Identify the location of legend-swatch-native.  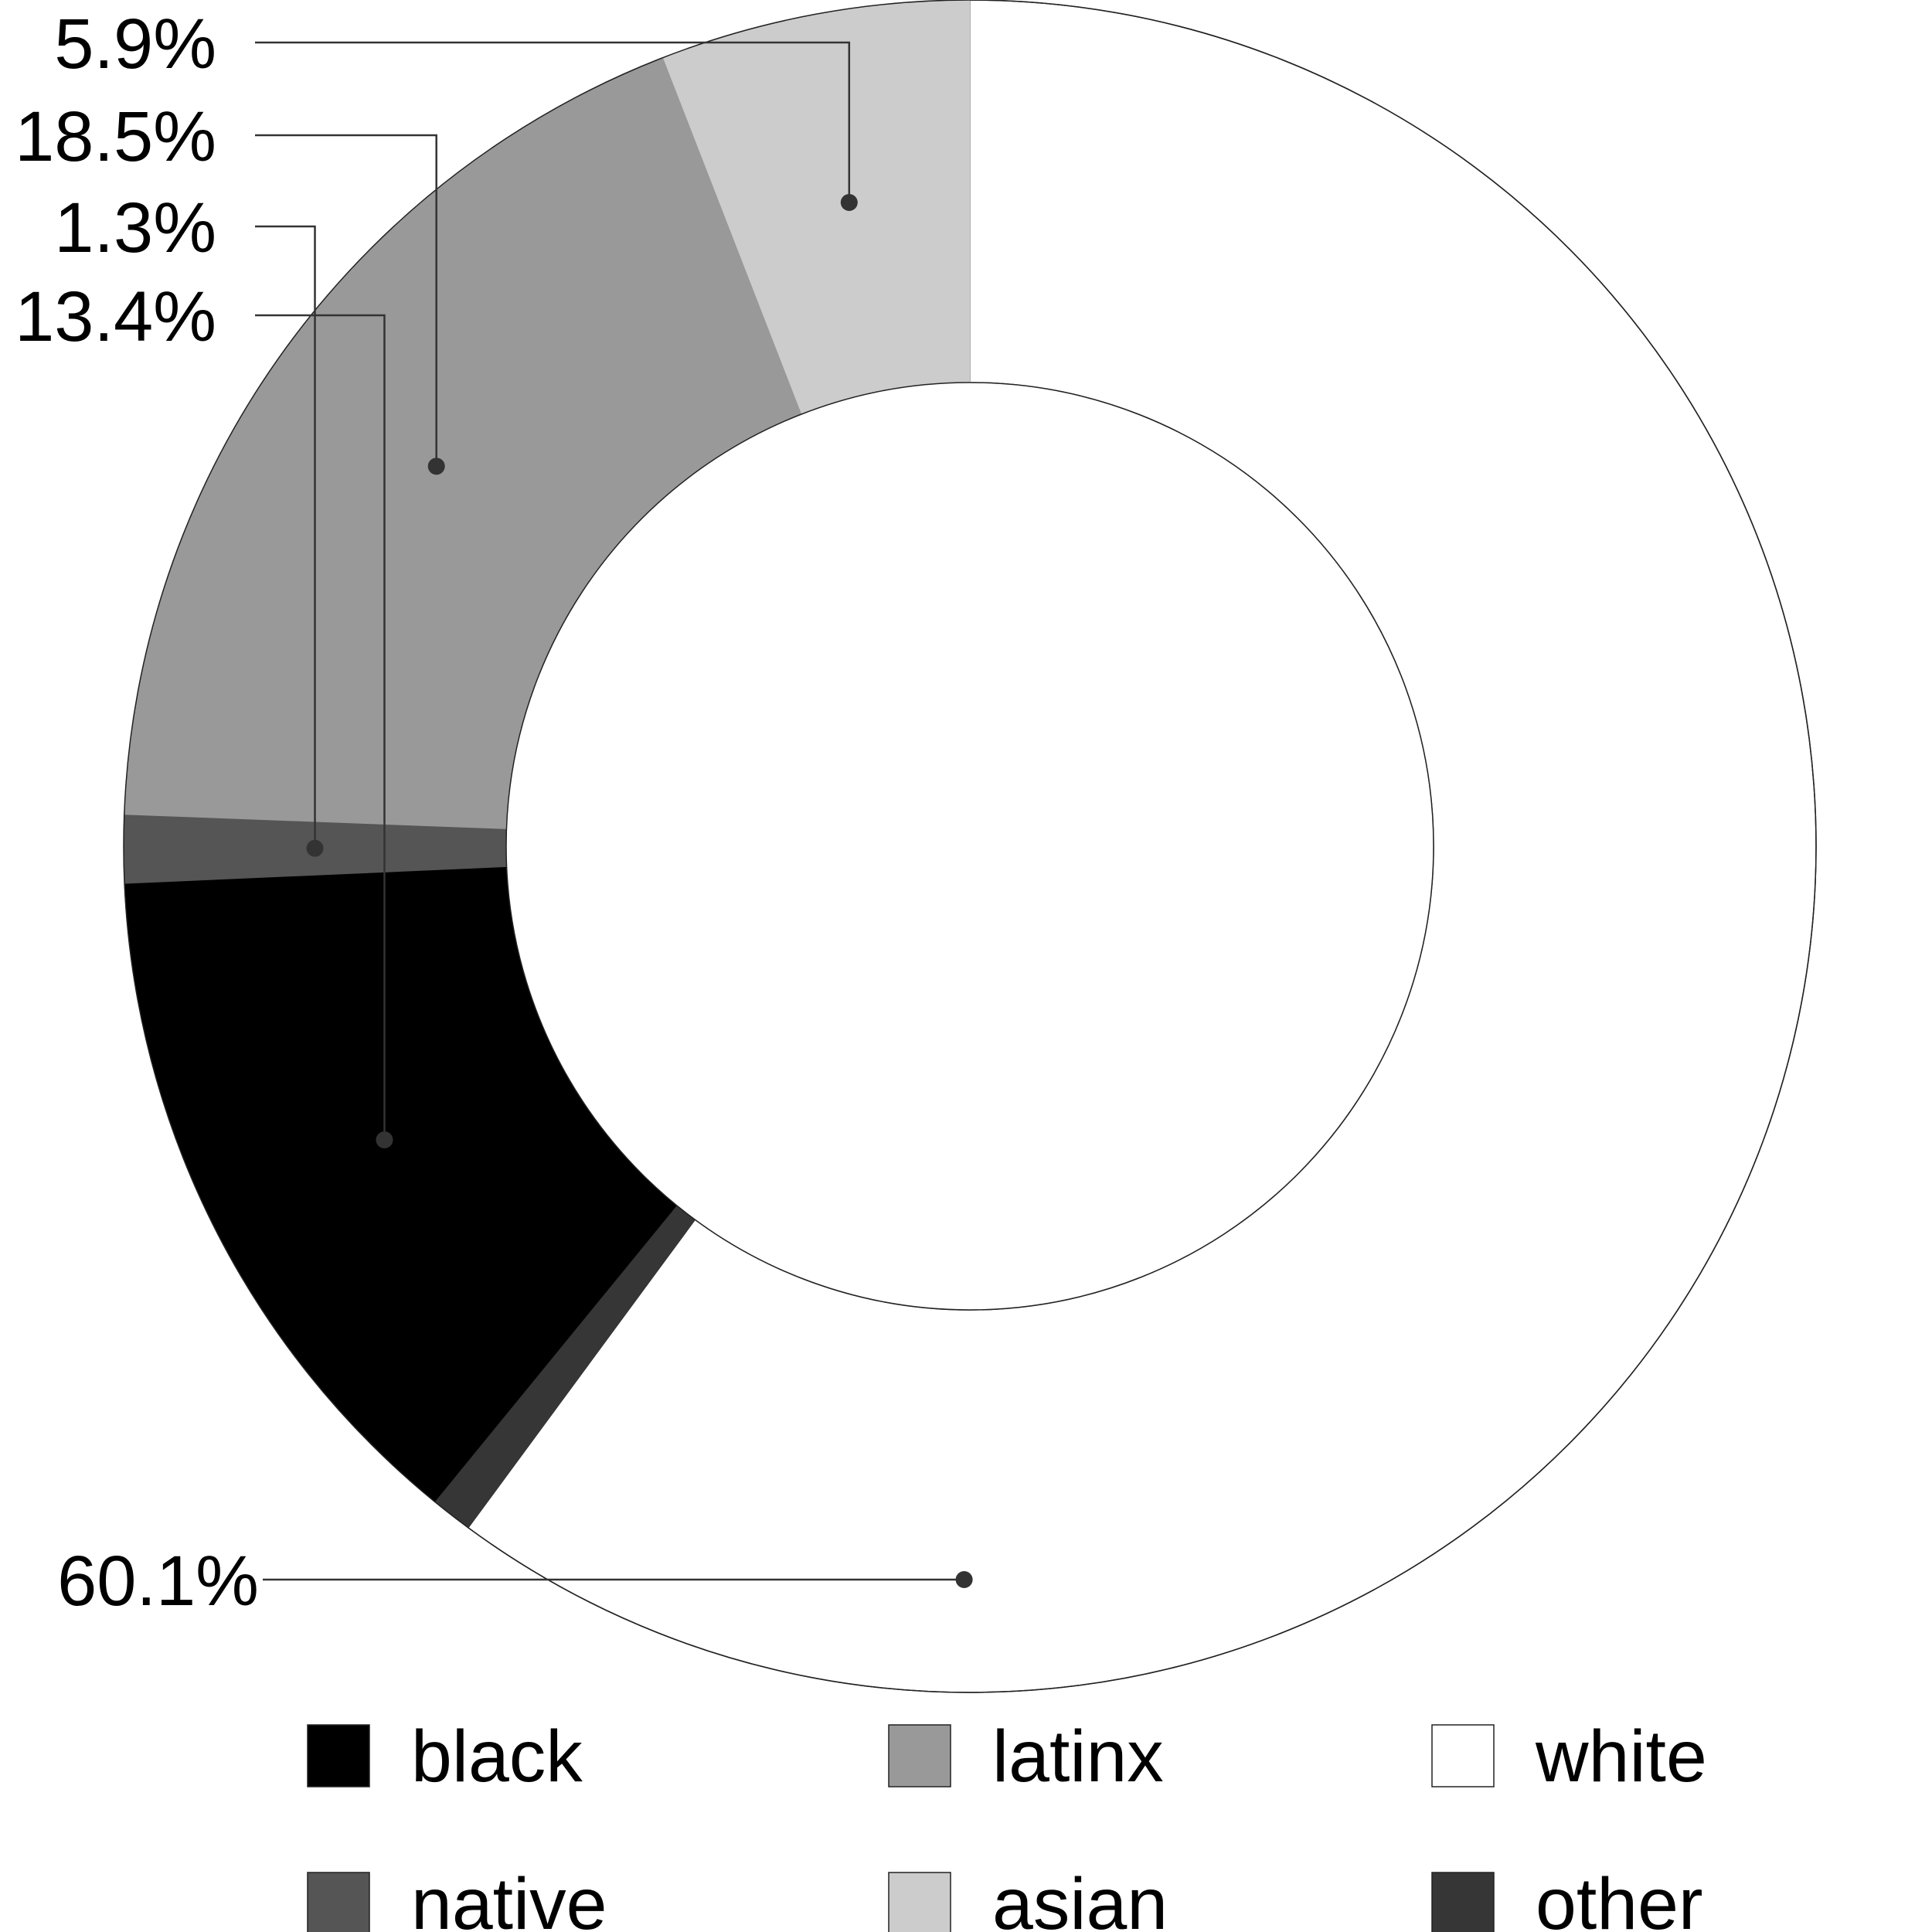
(339, 1902).